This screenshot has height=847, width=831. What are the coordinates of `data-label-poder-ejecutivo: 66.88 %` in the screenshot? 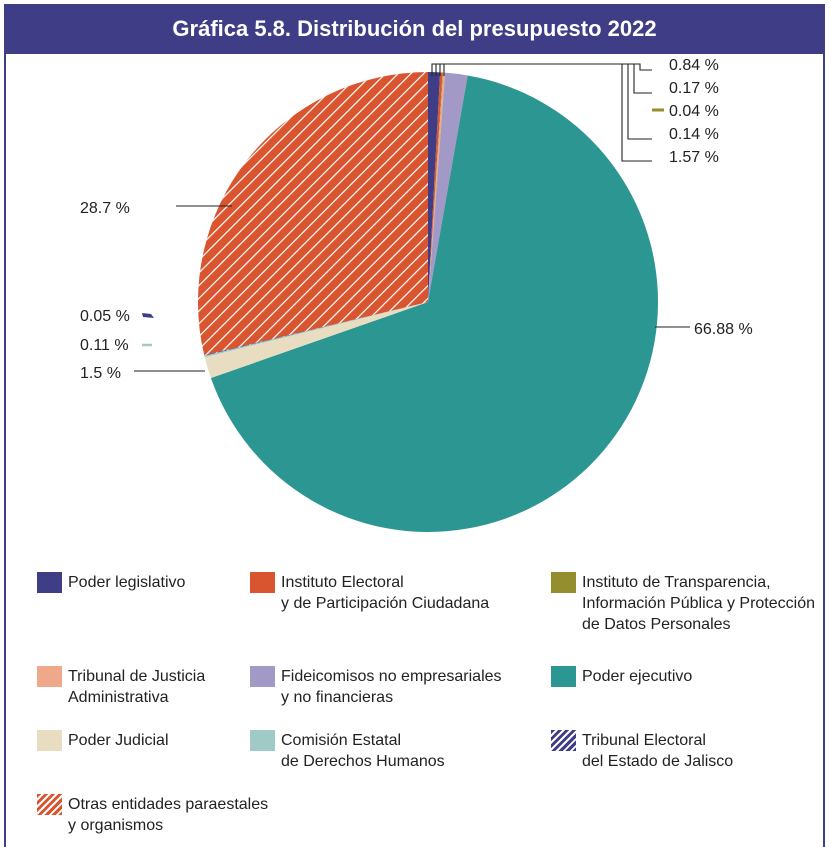 It's located at (723, 329).